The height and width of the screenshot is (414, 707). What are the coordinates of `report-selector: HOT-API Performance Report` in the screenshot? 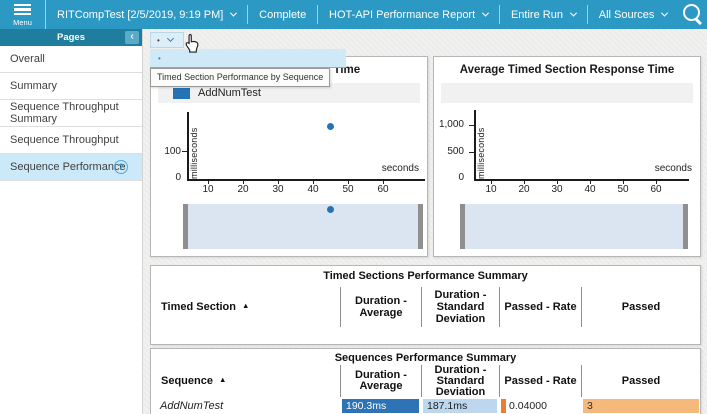 It's located at (408, 14).